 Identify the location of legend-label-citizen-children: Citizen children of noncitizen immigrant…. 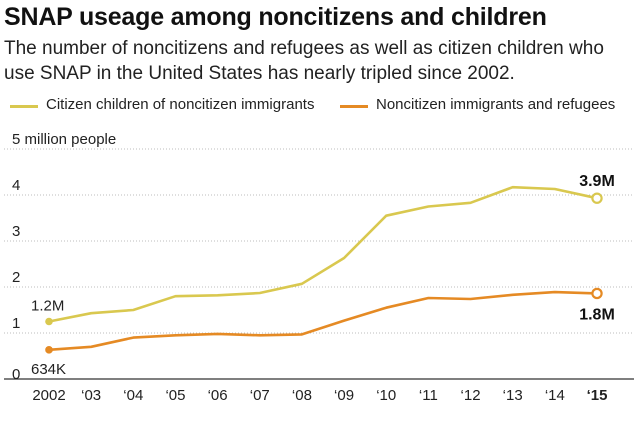
(180, 104).